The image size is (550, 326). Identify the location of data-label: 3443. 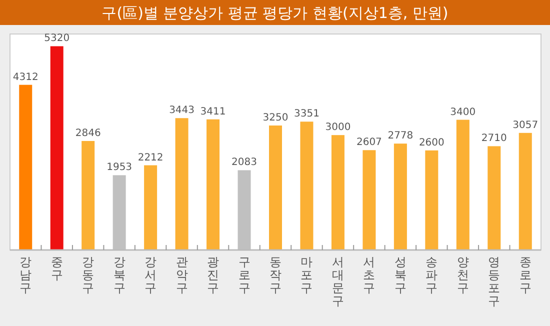
(182, 110).